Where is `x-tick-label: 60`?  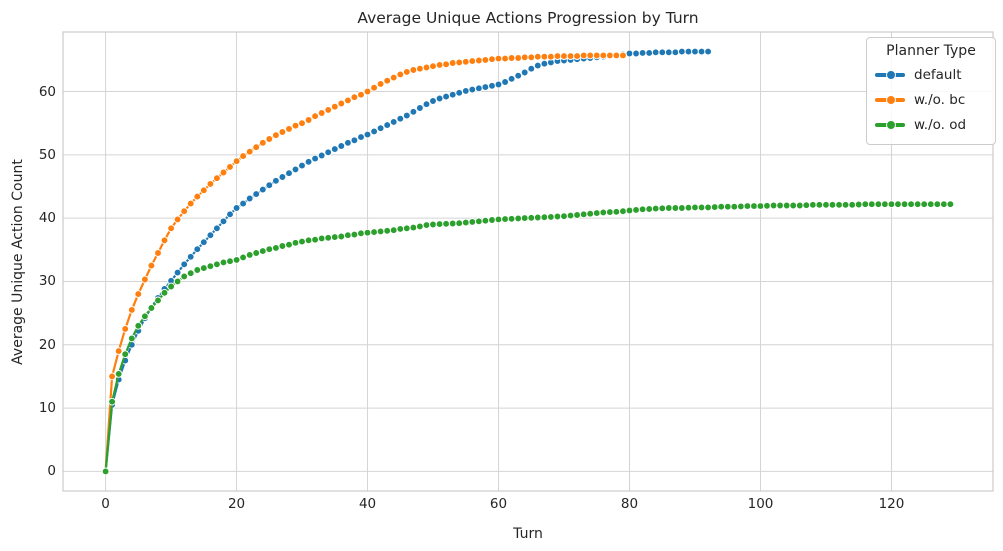 x-tick-label: 60 is located at coordinates (498, 504).